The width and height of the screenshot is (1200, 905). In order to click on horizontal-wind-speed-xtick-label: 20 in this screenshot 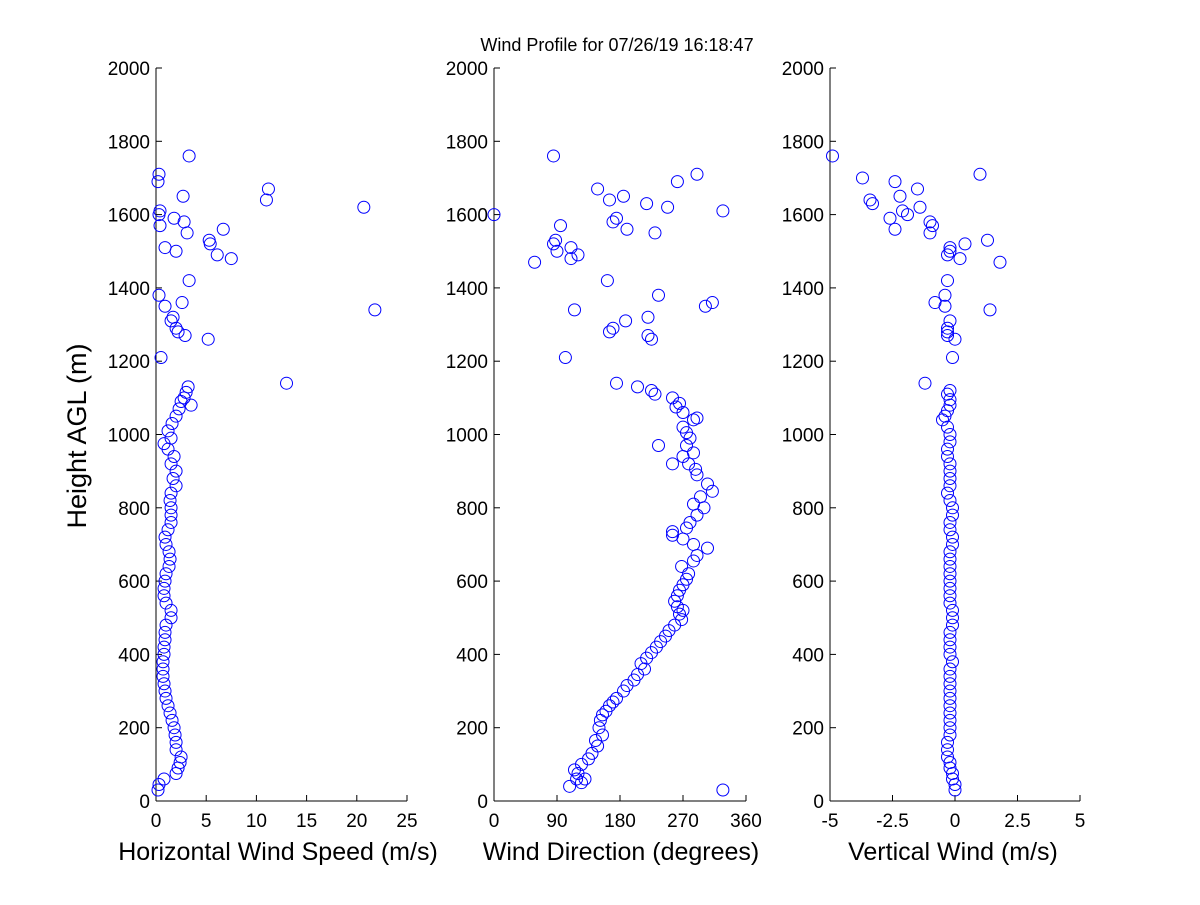, I will do `click(356, 821)`.